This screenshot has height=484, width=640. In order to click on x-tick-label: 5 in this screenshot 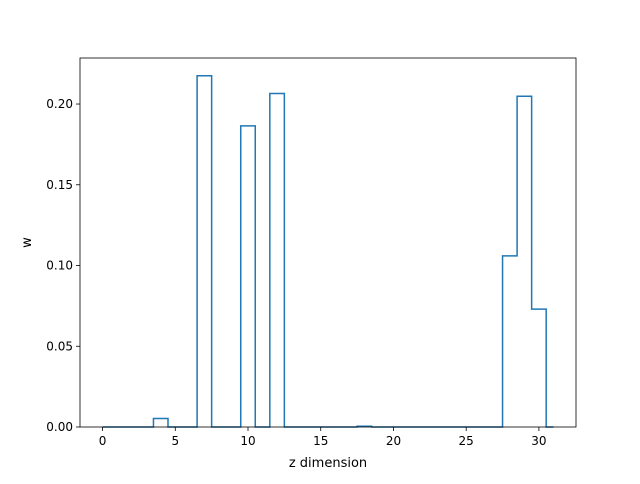, I will do `click(175, 441)`.